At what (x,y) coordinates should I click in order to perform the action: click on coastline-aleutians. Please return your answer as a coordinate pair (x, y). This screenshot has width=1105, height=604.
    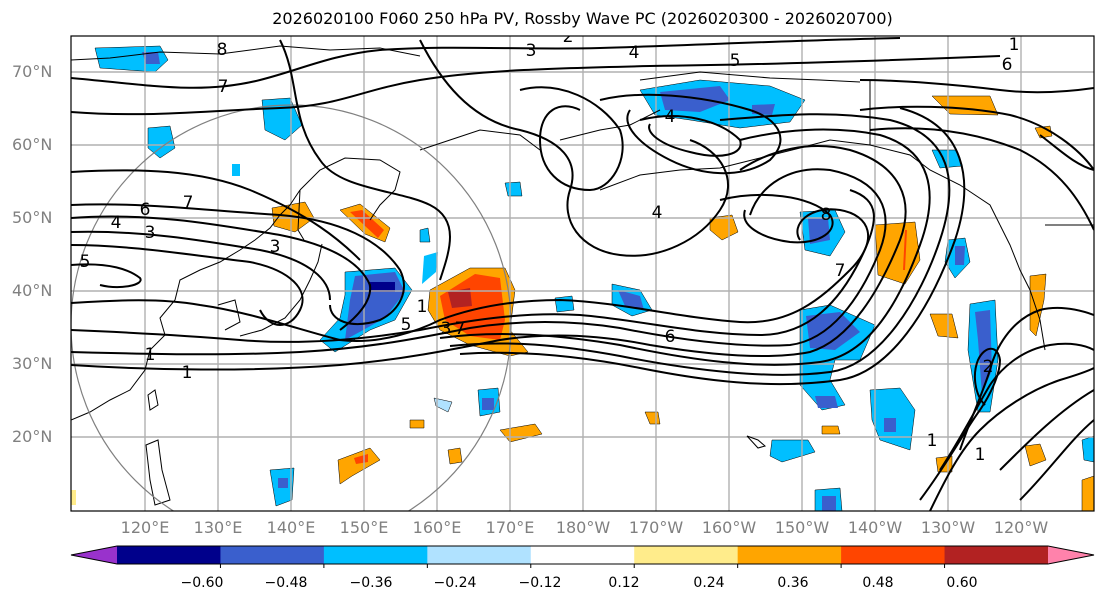
    Looking at the image, I should click on (680, 174).